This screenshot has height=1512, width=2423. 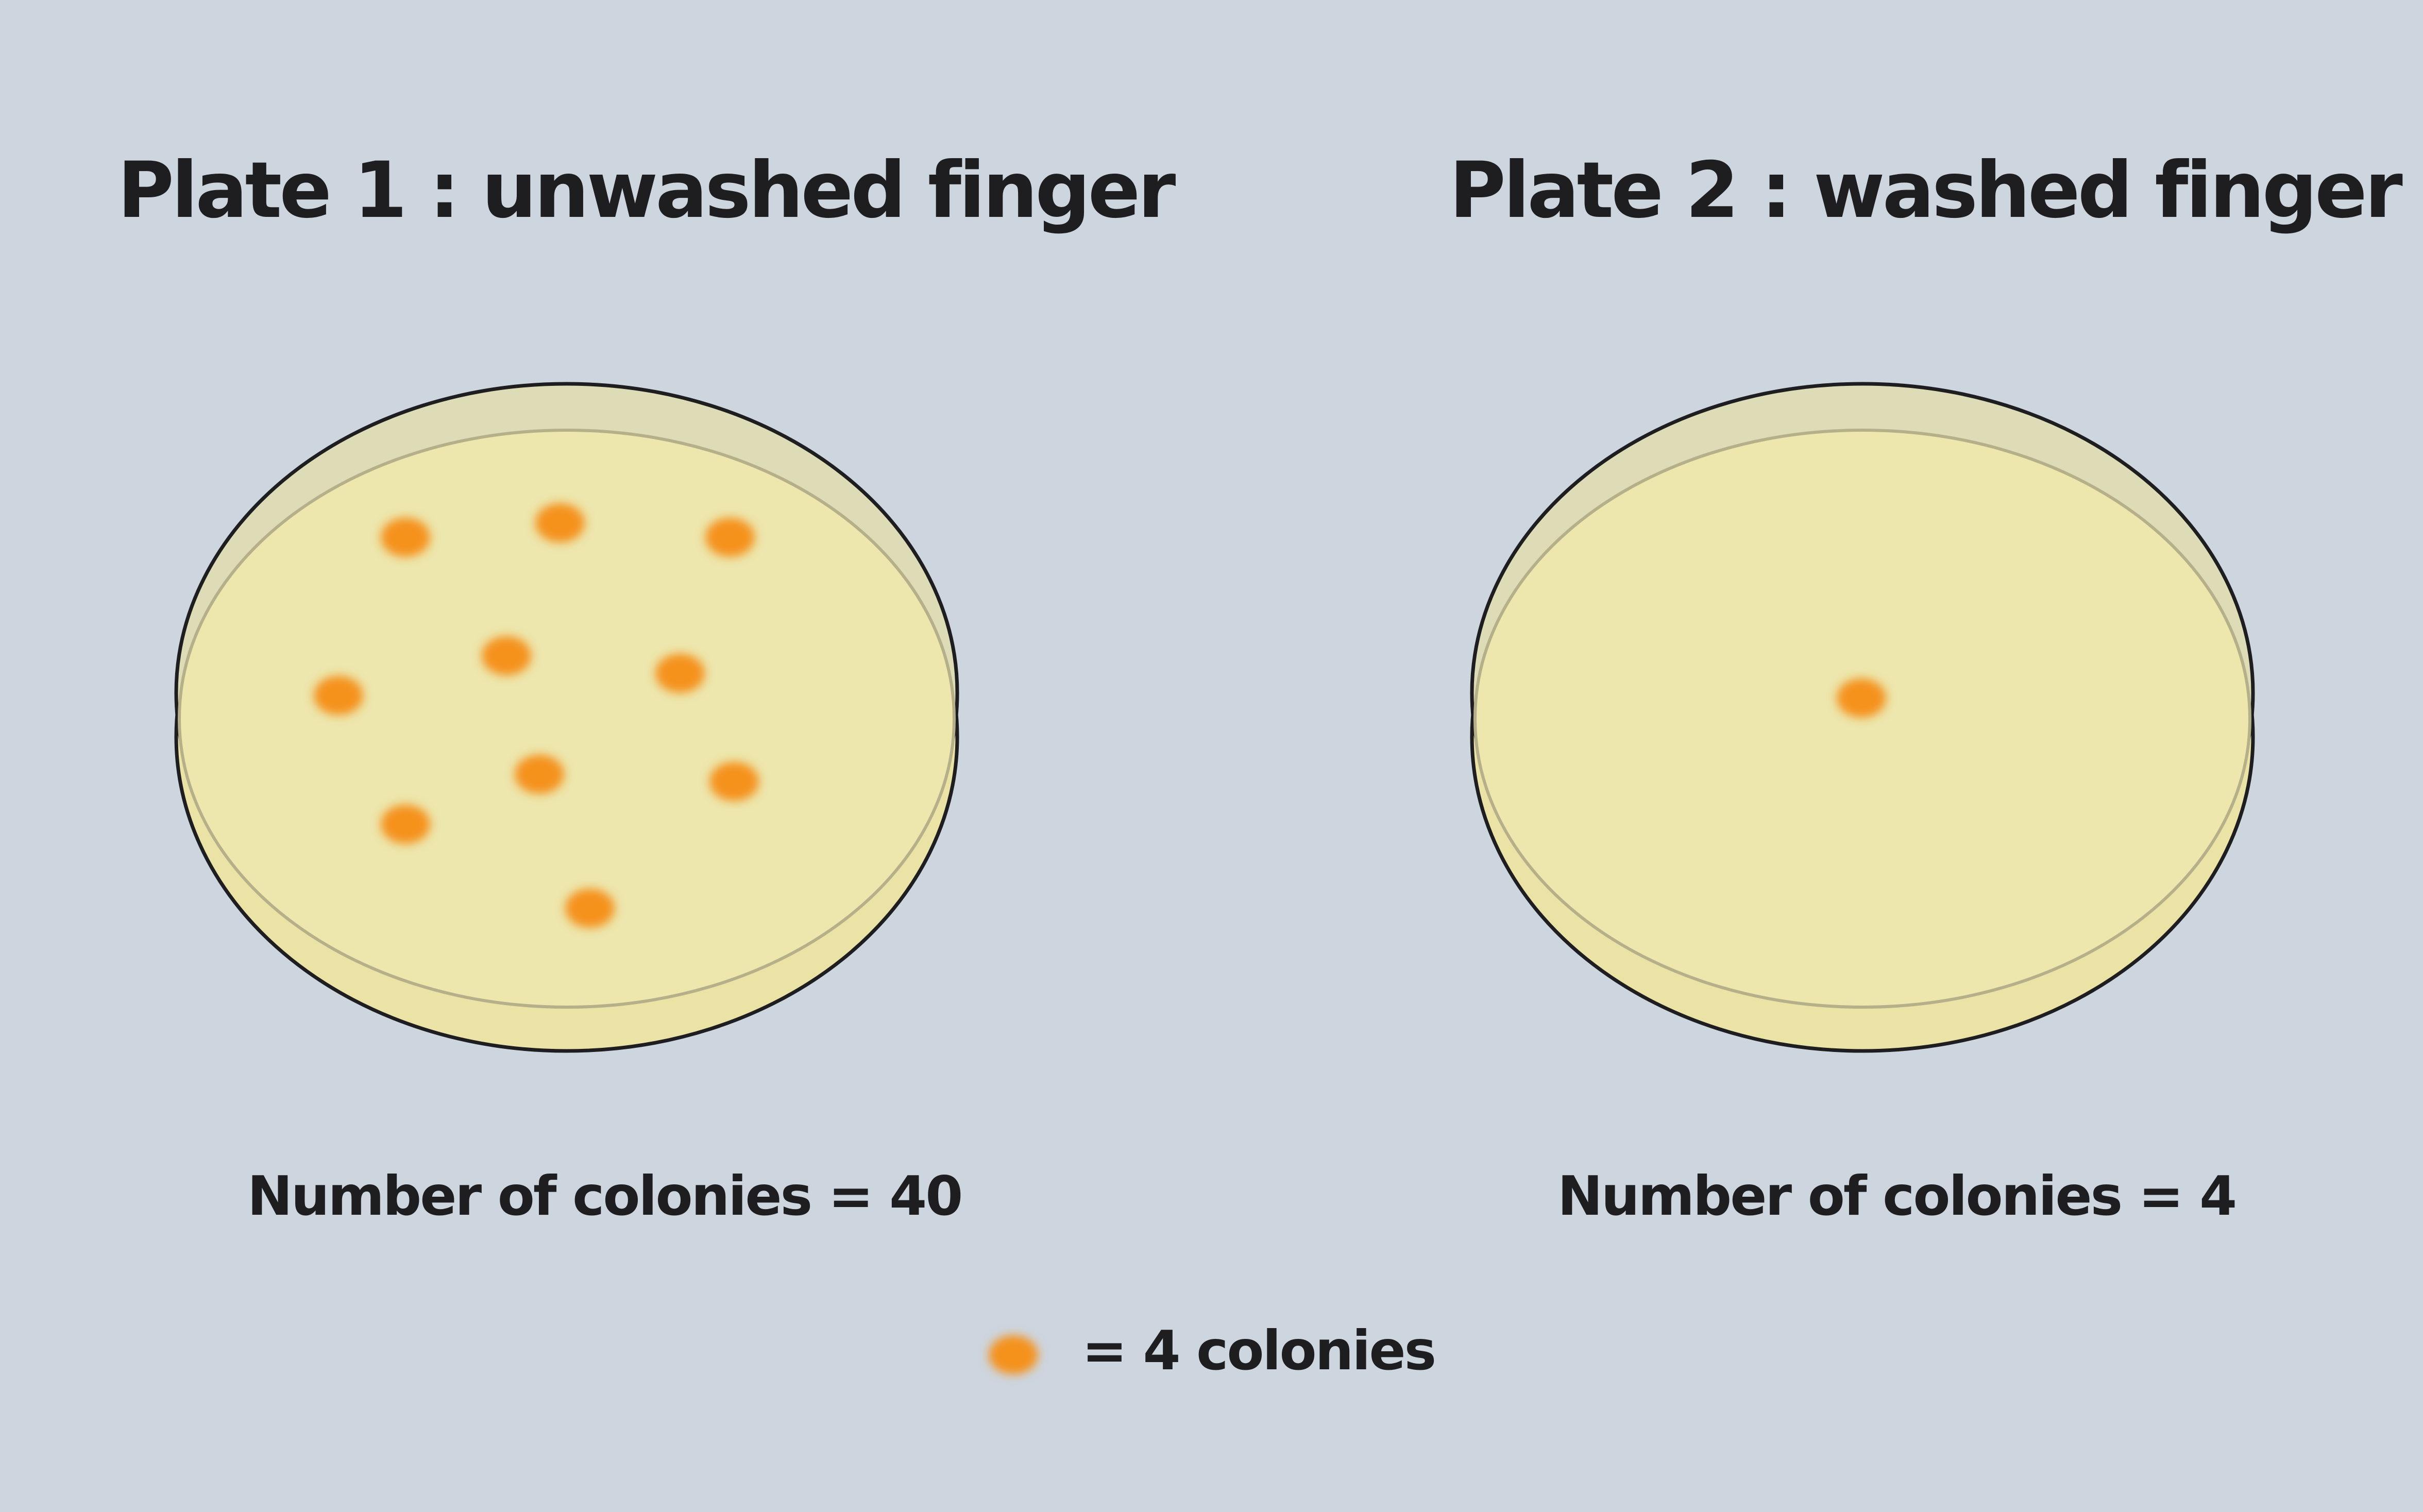 What do you see at coordinates (1013, 1354) in the screenshot?
I see `legend-colony-dot` at bounding box center [1013, 1354].